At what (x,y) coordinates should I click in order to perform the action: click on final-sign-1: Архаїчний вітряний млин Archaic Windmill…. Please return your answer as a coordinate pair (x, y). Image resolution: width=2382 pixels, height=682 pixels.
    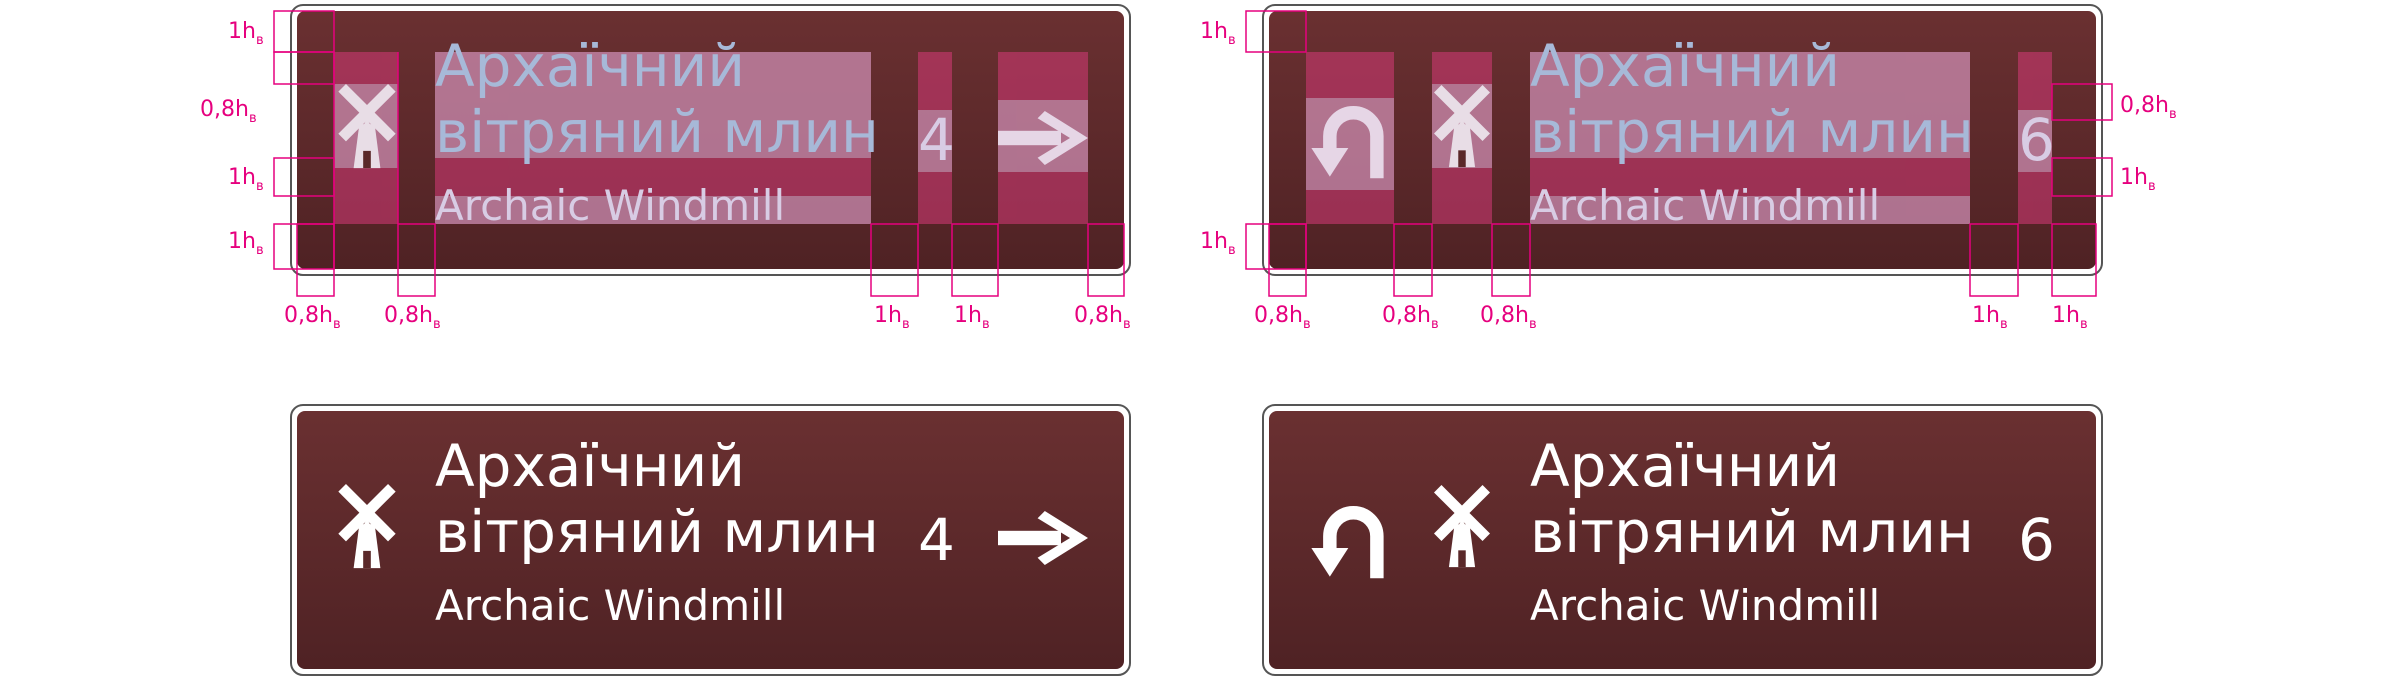
    Looking at the image, I should click on (710, 540).